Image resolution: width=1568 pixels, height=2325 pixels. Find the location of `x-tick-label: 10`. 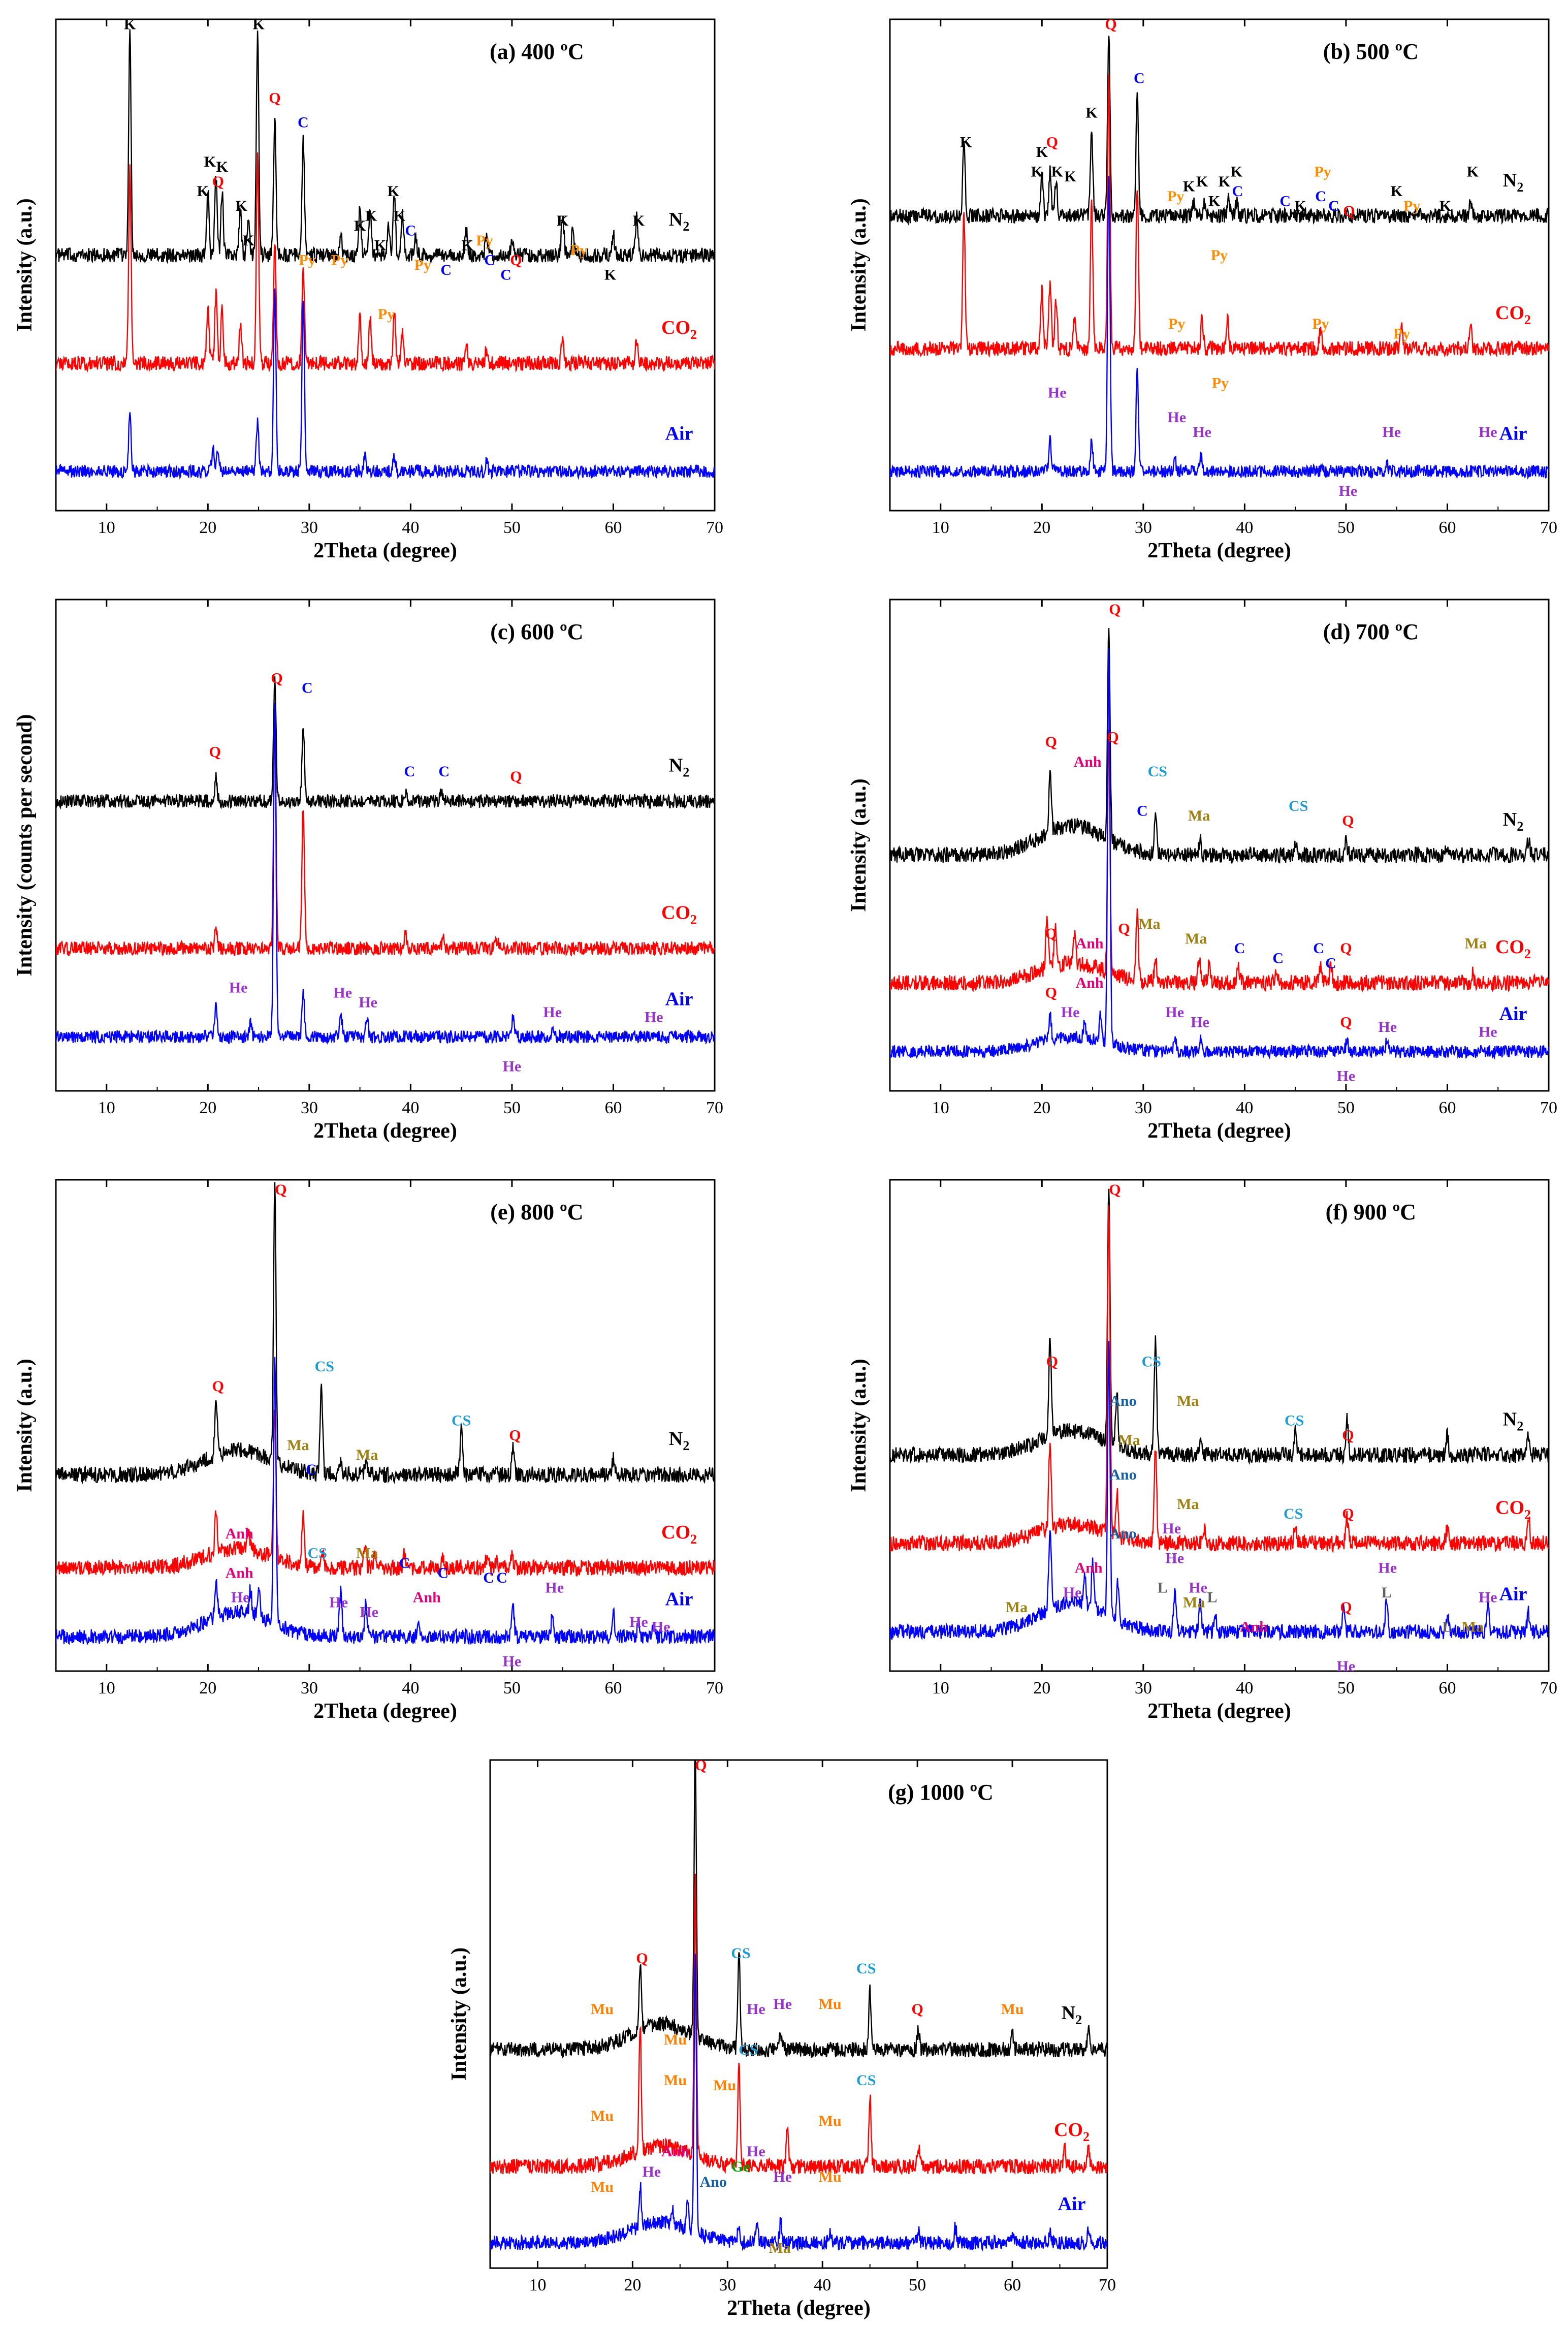

x-tick-label: 10 is located at coordinates (106, 528).